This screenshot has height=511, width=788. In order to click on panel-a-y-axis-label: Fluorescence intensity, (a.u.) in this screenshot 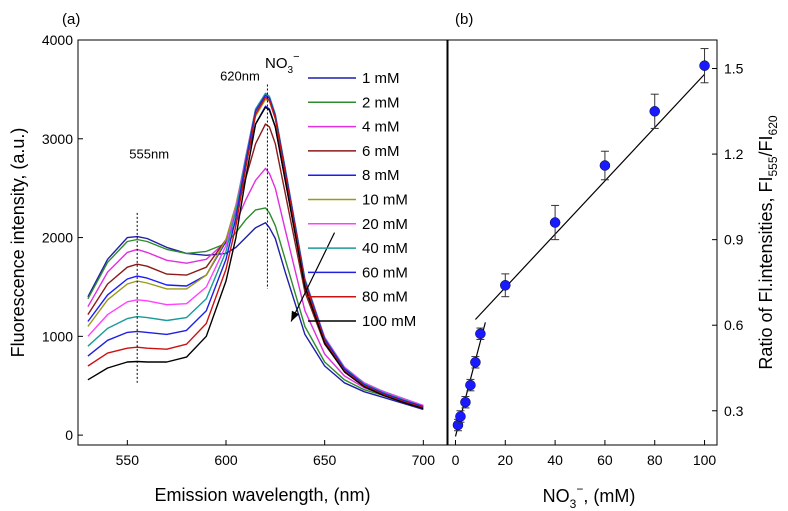, I will do `click(18, 243)`.